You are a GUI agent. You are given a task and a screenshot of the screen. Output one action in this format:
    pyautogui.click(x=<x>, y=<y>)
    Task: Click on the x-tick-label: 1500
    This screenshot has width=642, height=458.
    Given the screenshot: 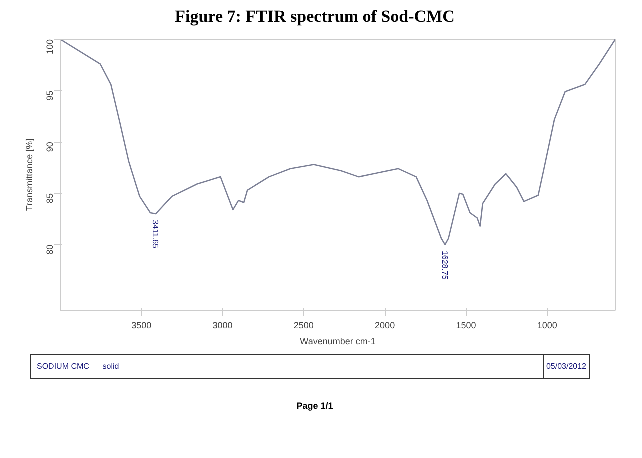 What is the action you would take?
    pyautogui.click(x=466, y=325)
    